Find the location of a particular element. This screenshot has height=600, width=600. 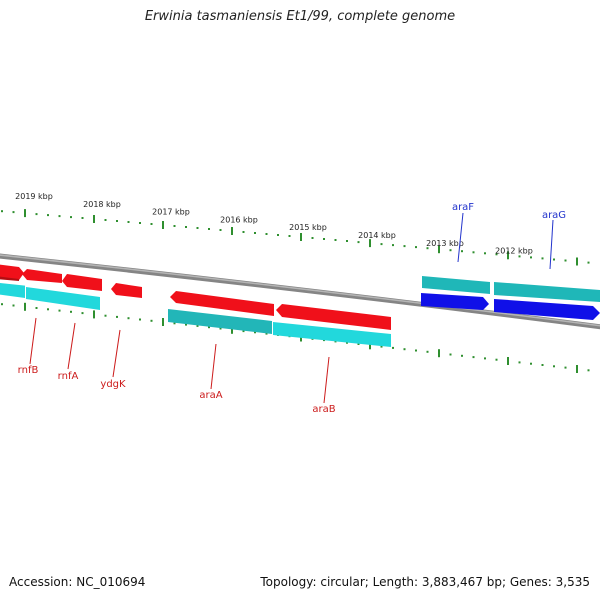

kbp-tick-label: 2014 kbp is located at coordinates (377, 235).